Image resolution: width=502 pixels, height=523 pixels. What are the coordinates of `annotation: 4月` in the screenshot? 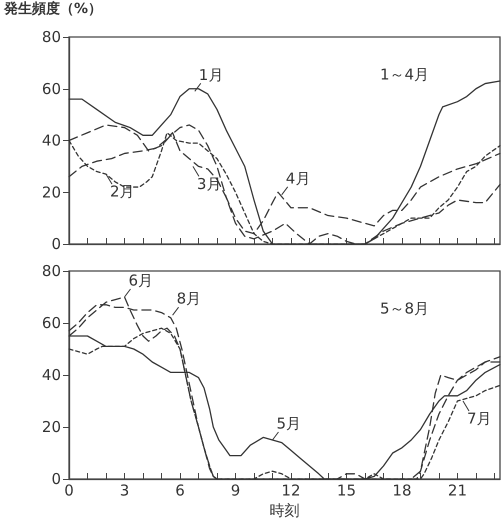 It's located at (298, 178).